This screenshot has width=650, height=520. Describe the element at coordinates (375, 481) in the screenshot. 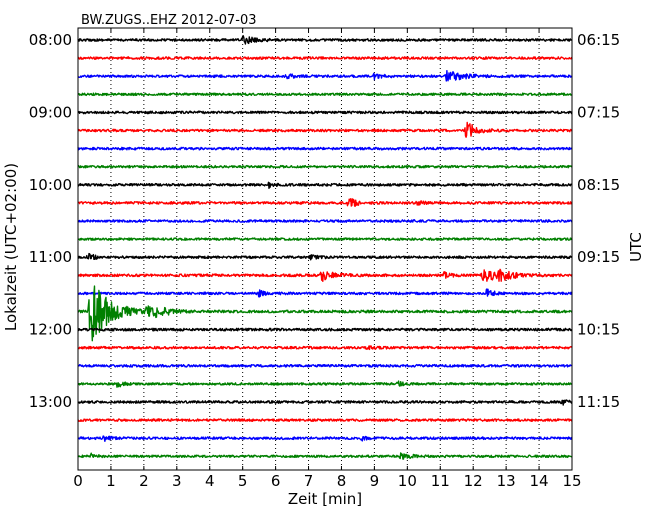

I see `x-tick-label: 9` at that location.